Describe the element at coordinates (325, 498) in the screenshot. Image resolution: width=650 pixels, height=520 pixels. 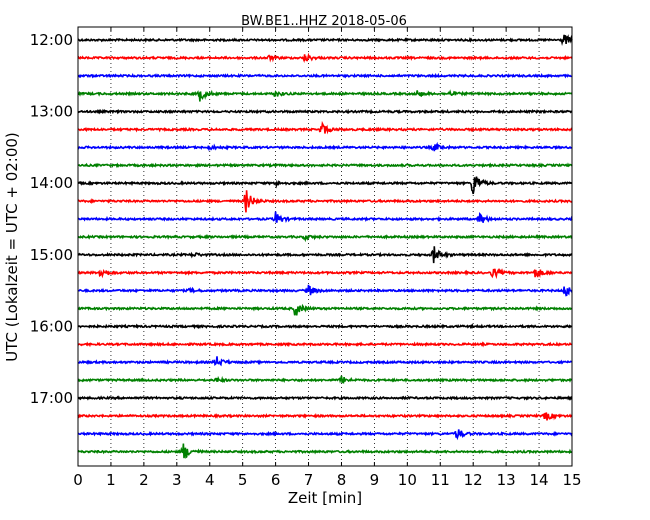
I see `x-axis-label: Zeit [min]` at that location.